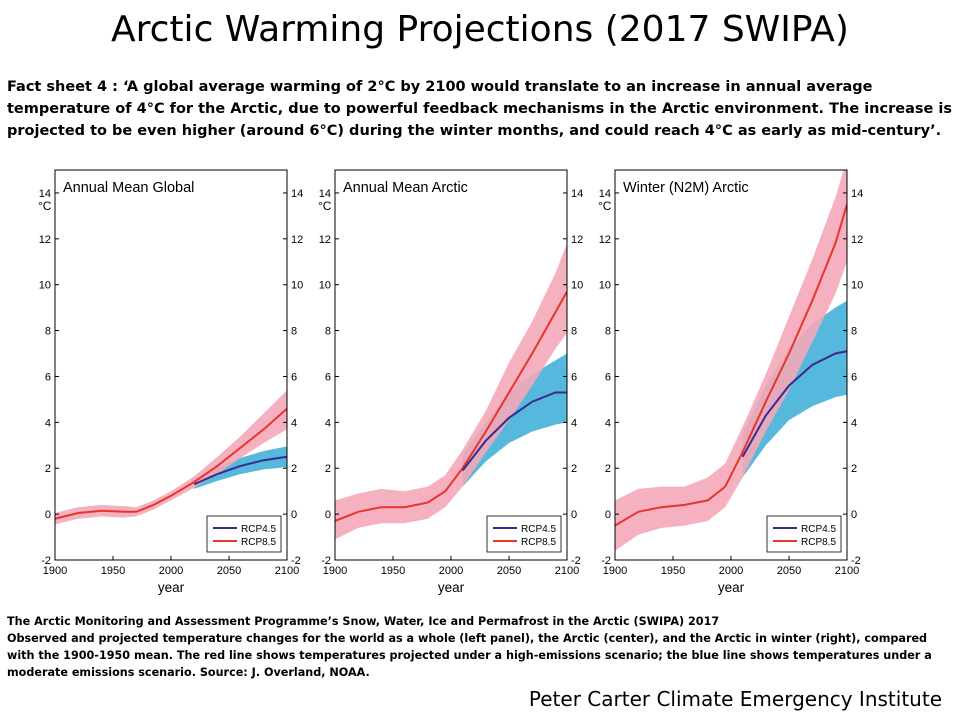  I want to click on panel-title: Winter (N2M) Arctic, so click(686, 188).